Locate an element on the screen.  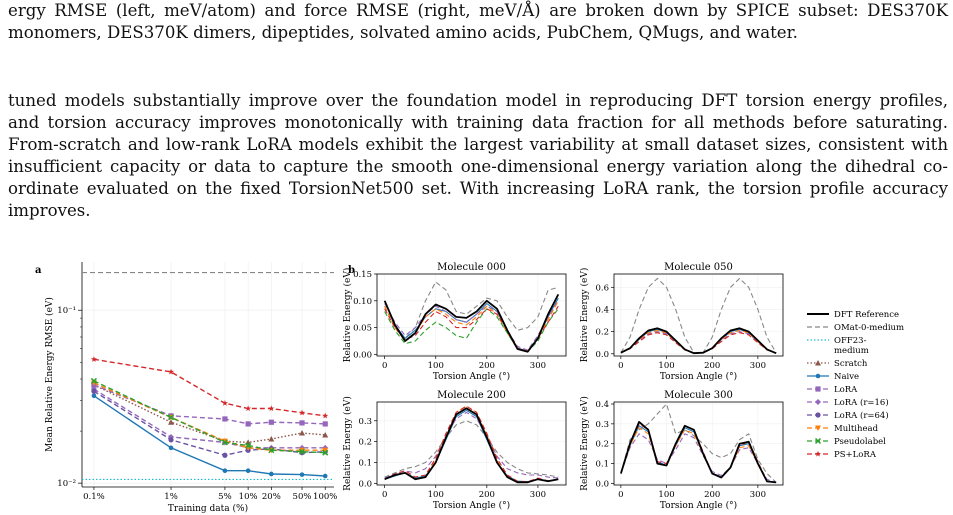
y-tick-label: 10⁻² is located at coordinates (66, 484).